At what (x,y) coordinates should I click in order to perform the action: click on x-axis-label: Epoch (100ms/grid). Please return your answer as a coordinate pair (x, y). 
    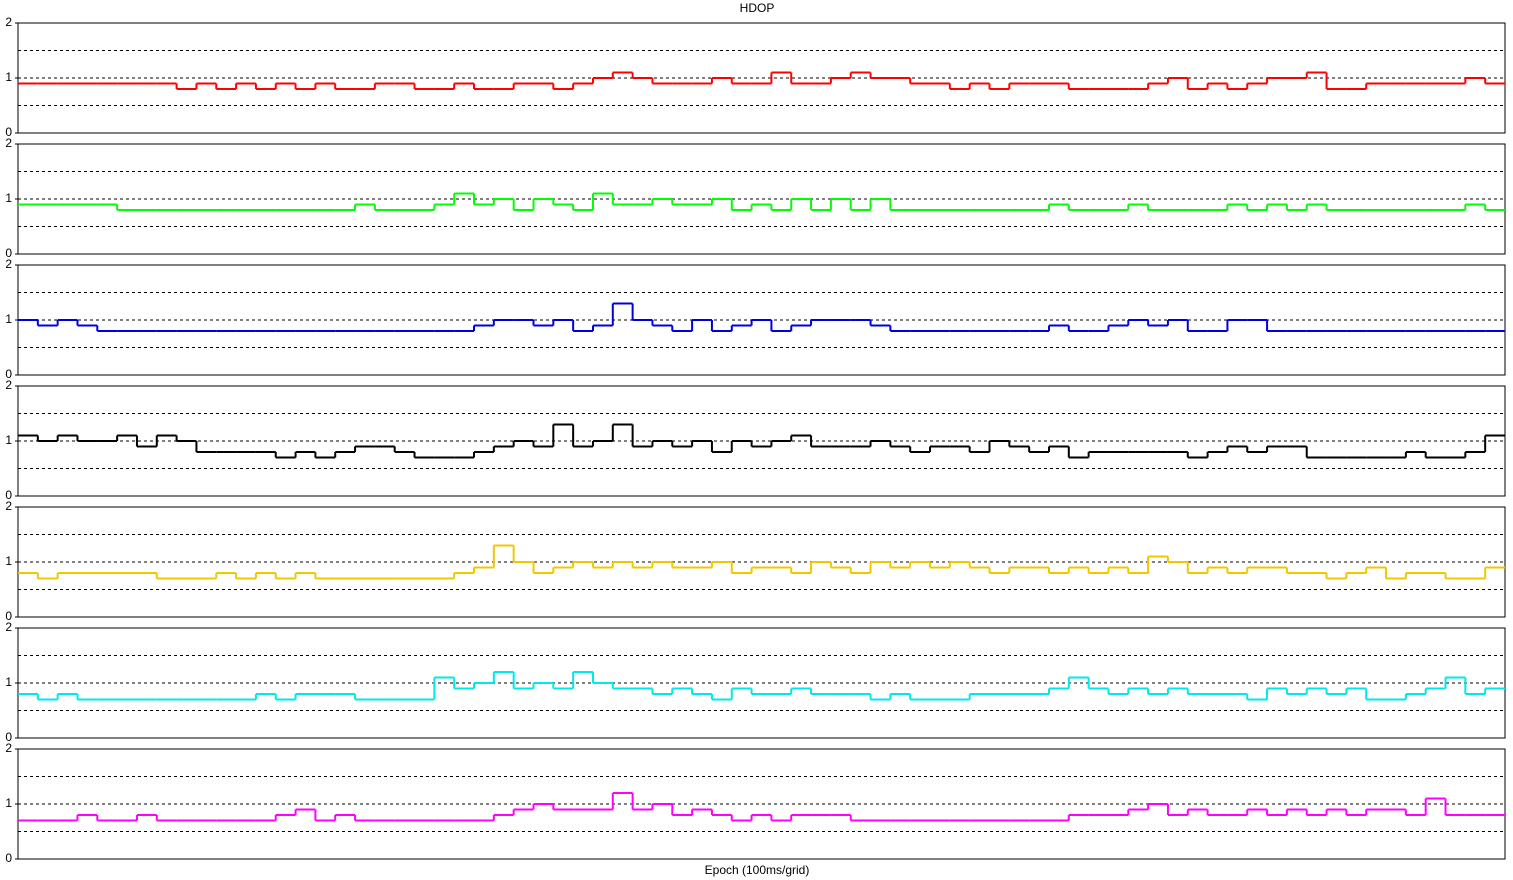
    Looking at the image, I should click on (757, 870).